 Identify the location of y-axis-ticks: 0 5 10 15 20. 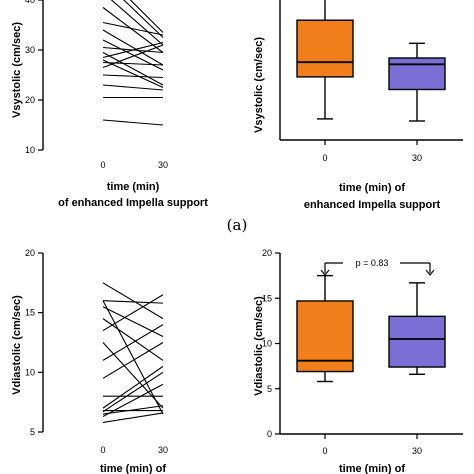
(271, 343).